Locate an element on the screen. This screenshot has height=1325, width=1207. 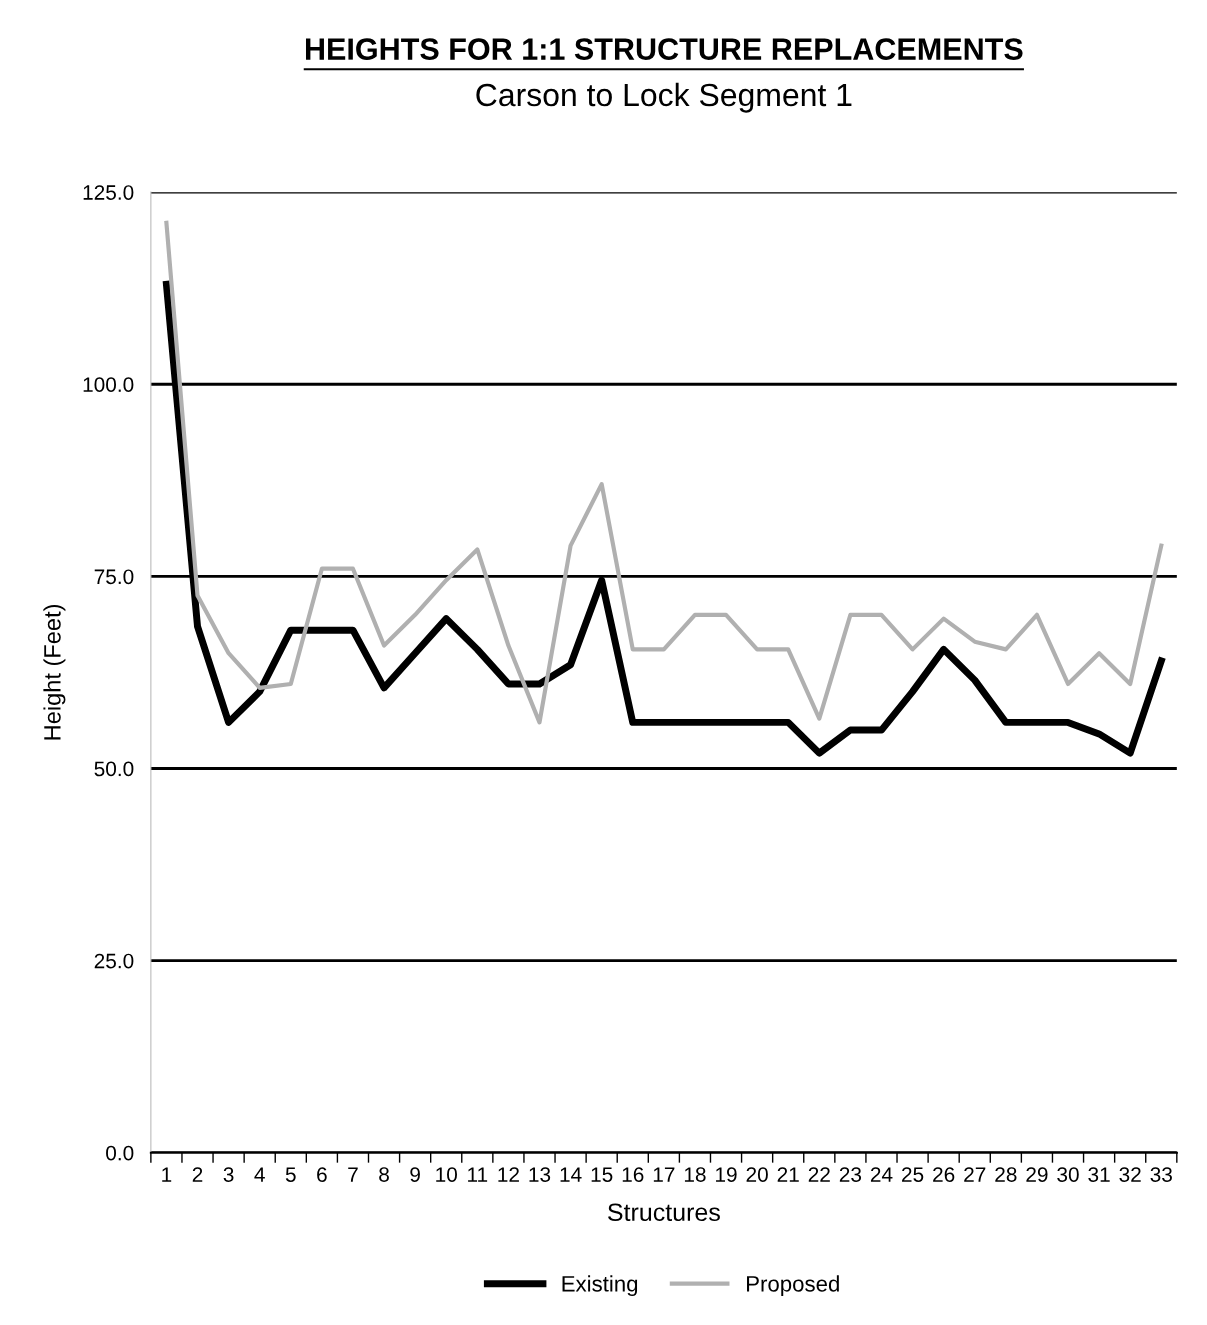
x-tick-label: 22 is located at coordinates (819, 1174).